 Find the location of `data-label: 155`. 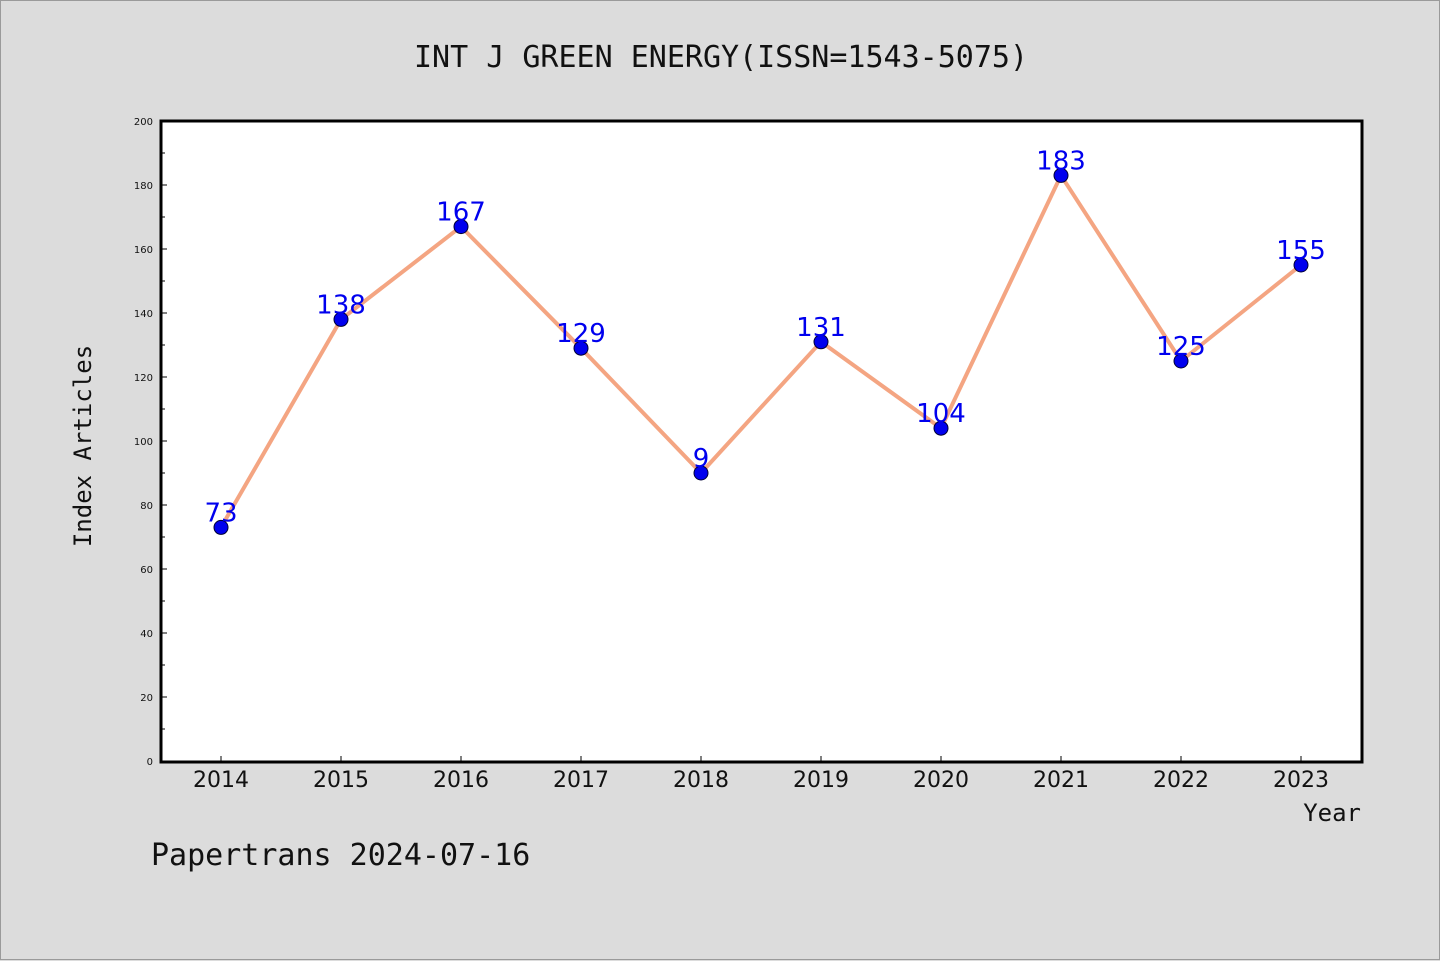

data-label: 155 is located at coordinates (1301, 251).